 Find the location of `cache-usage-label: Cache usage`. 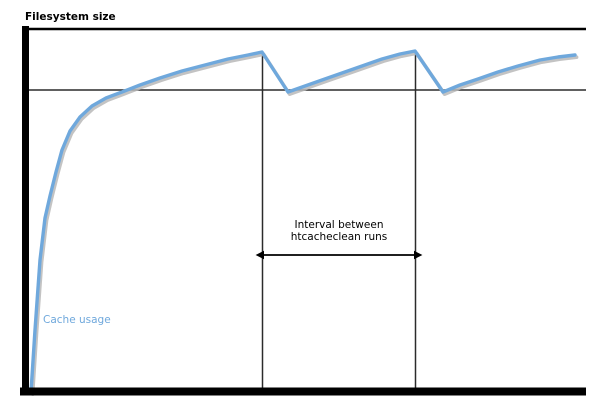

cache-usage-label: Cache usage is located at coordinates (77, 320).